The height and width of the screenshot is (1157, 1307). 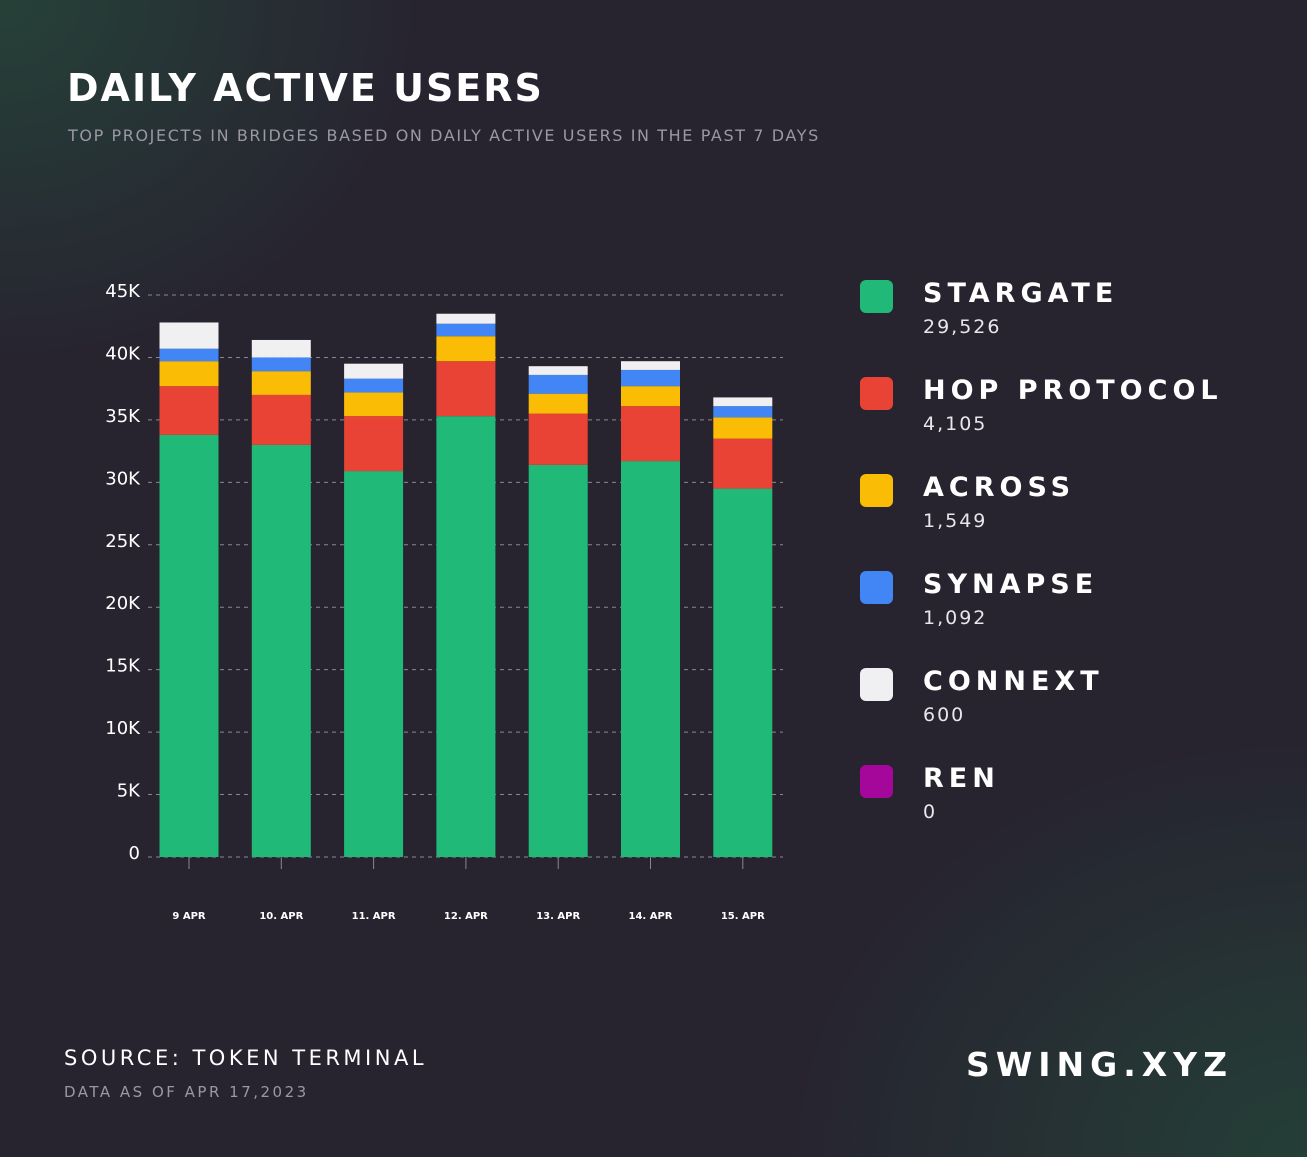 I want to click on x-tick-label: 15. APR, so click(x=743, y=916).